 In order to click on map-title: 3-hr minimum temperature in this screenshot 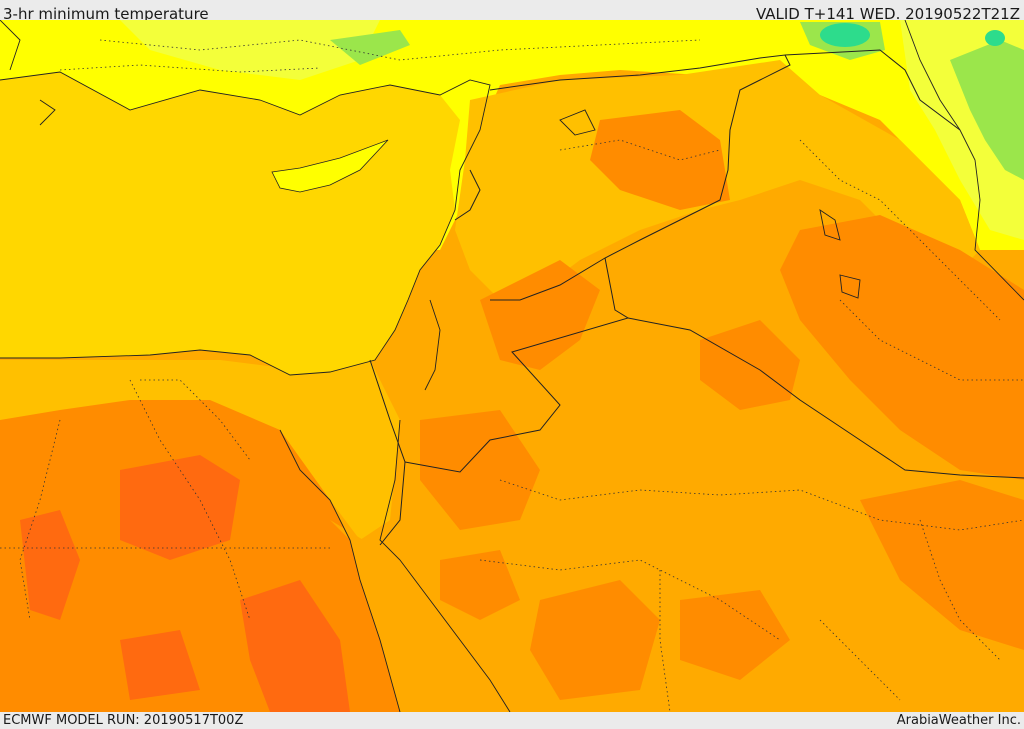, I will do `click(106, 14)`.